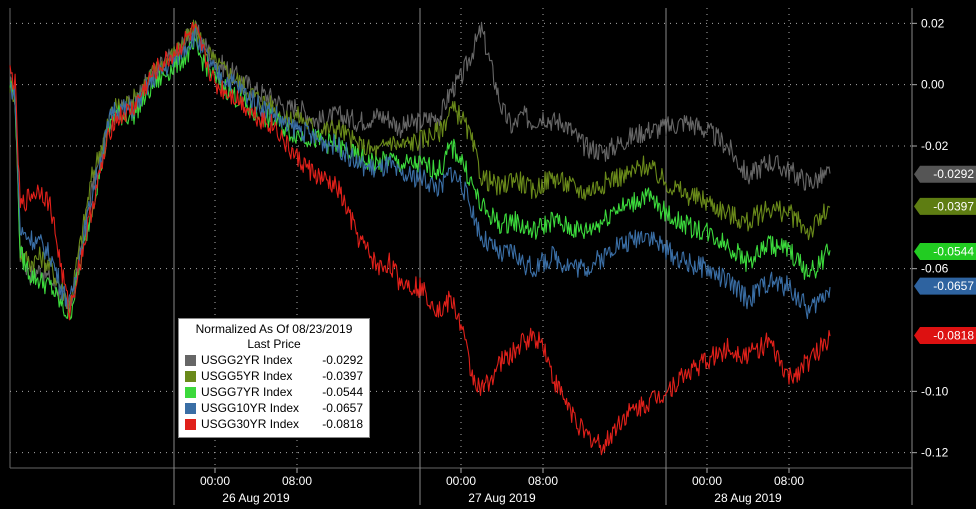  What do you see at coordinates (953, 251) in the screenshot?
I see `last-value-label: -0.0544` at bounding box center [953, 251].